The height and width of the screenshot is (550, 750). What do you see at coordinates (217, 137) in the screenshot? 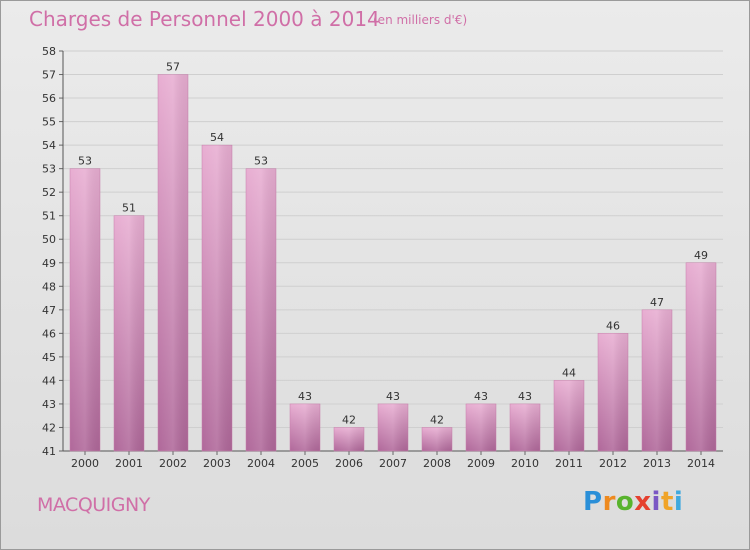
I see `data-label: 54` at bounding box center [217, 137].